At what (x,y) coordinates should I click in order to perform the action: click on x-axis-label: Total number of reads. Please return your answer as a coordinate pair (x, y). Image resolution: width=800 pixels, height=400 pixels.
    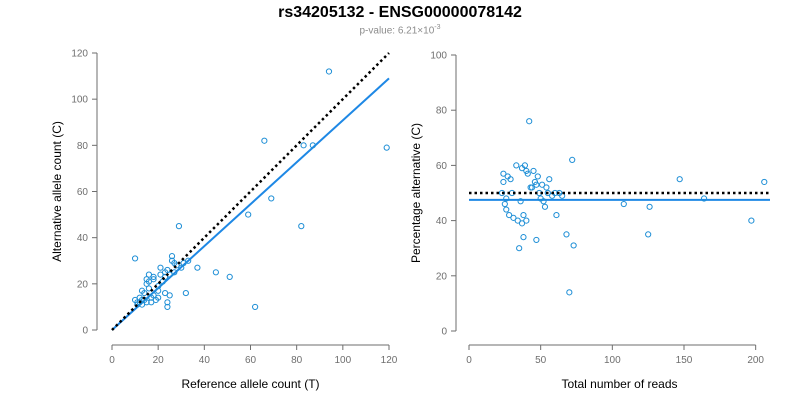
    Looking at the image, I should click on (619, 384).